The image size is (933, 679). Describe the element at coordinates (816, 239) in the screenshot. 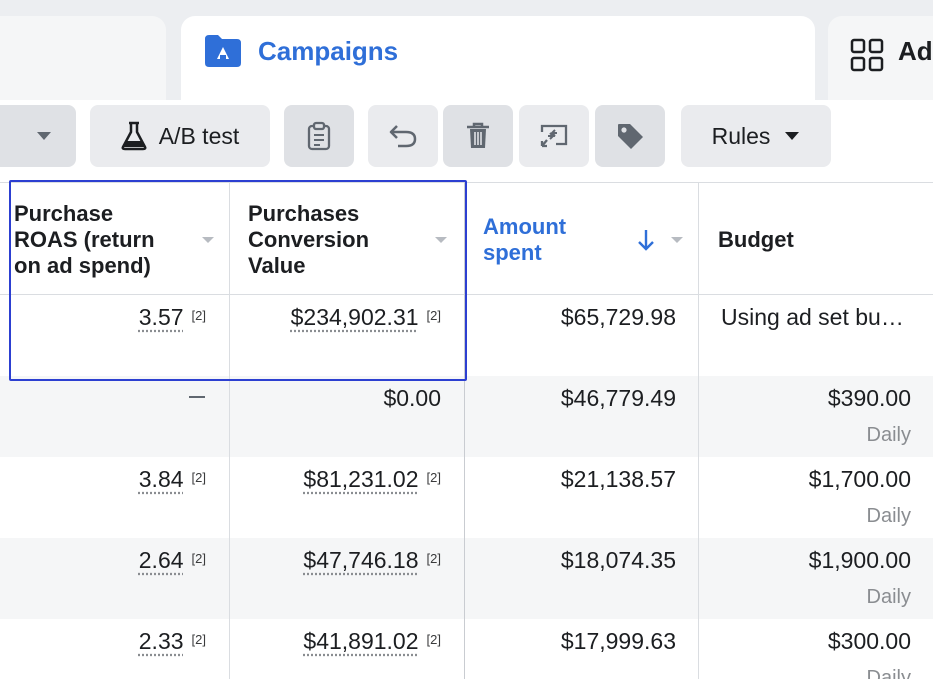

I see `column-header-budget: Budget` at that location.